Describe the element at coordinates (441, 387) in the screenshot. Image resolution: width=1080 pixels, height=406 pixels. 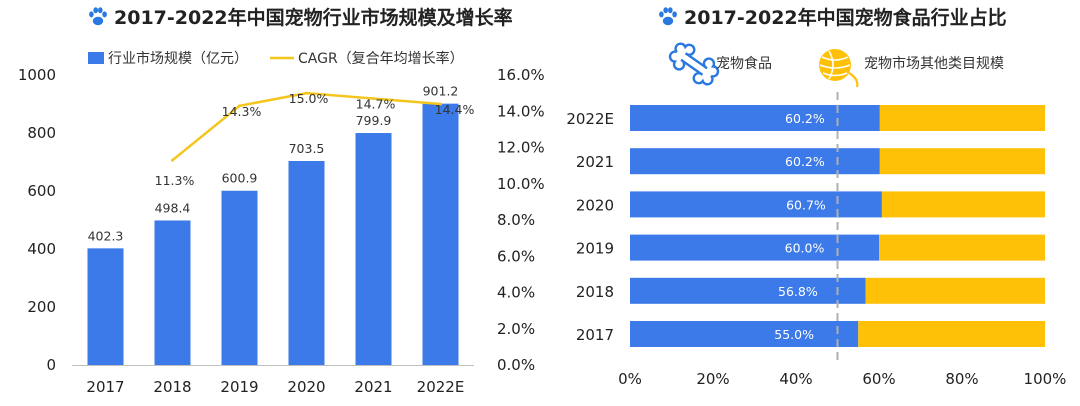
I see `x-tick-label: 2022E` at that location.